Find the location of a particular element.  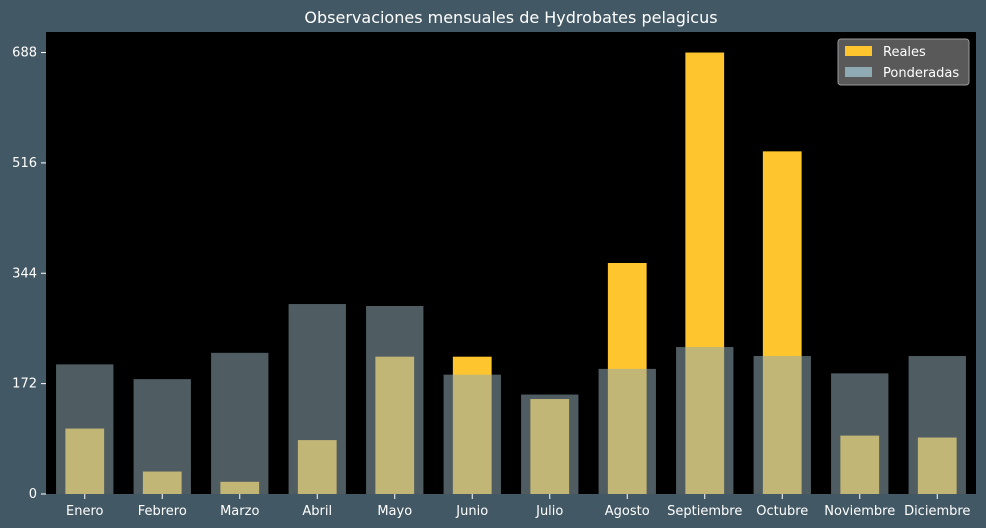

x-tick-label: Febrero is located at coordinates (162, 511).